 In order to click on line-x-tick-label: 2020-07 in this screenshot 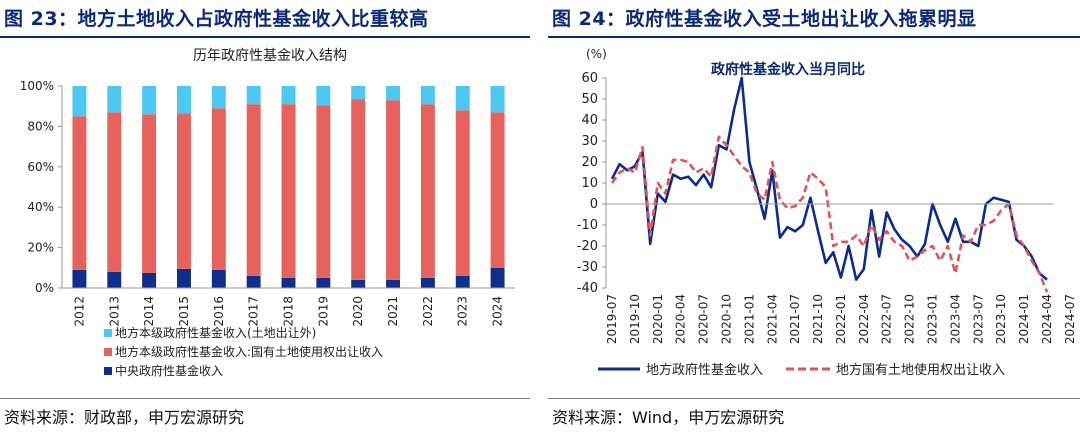, I will do `click(704, 319)`.